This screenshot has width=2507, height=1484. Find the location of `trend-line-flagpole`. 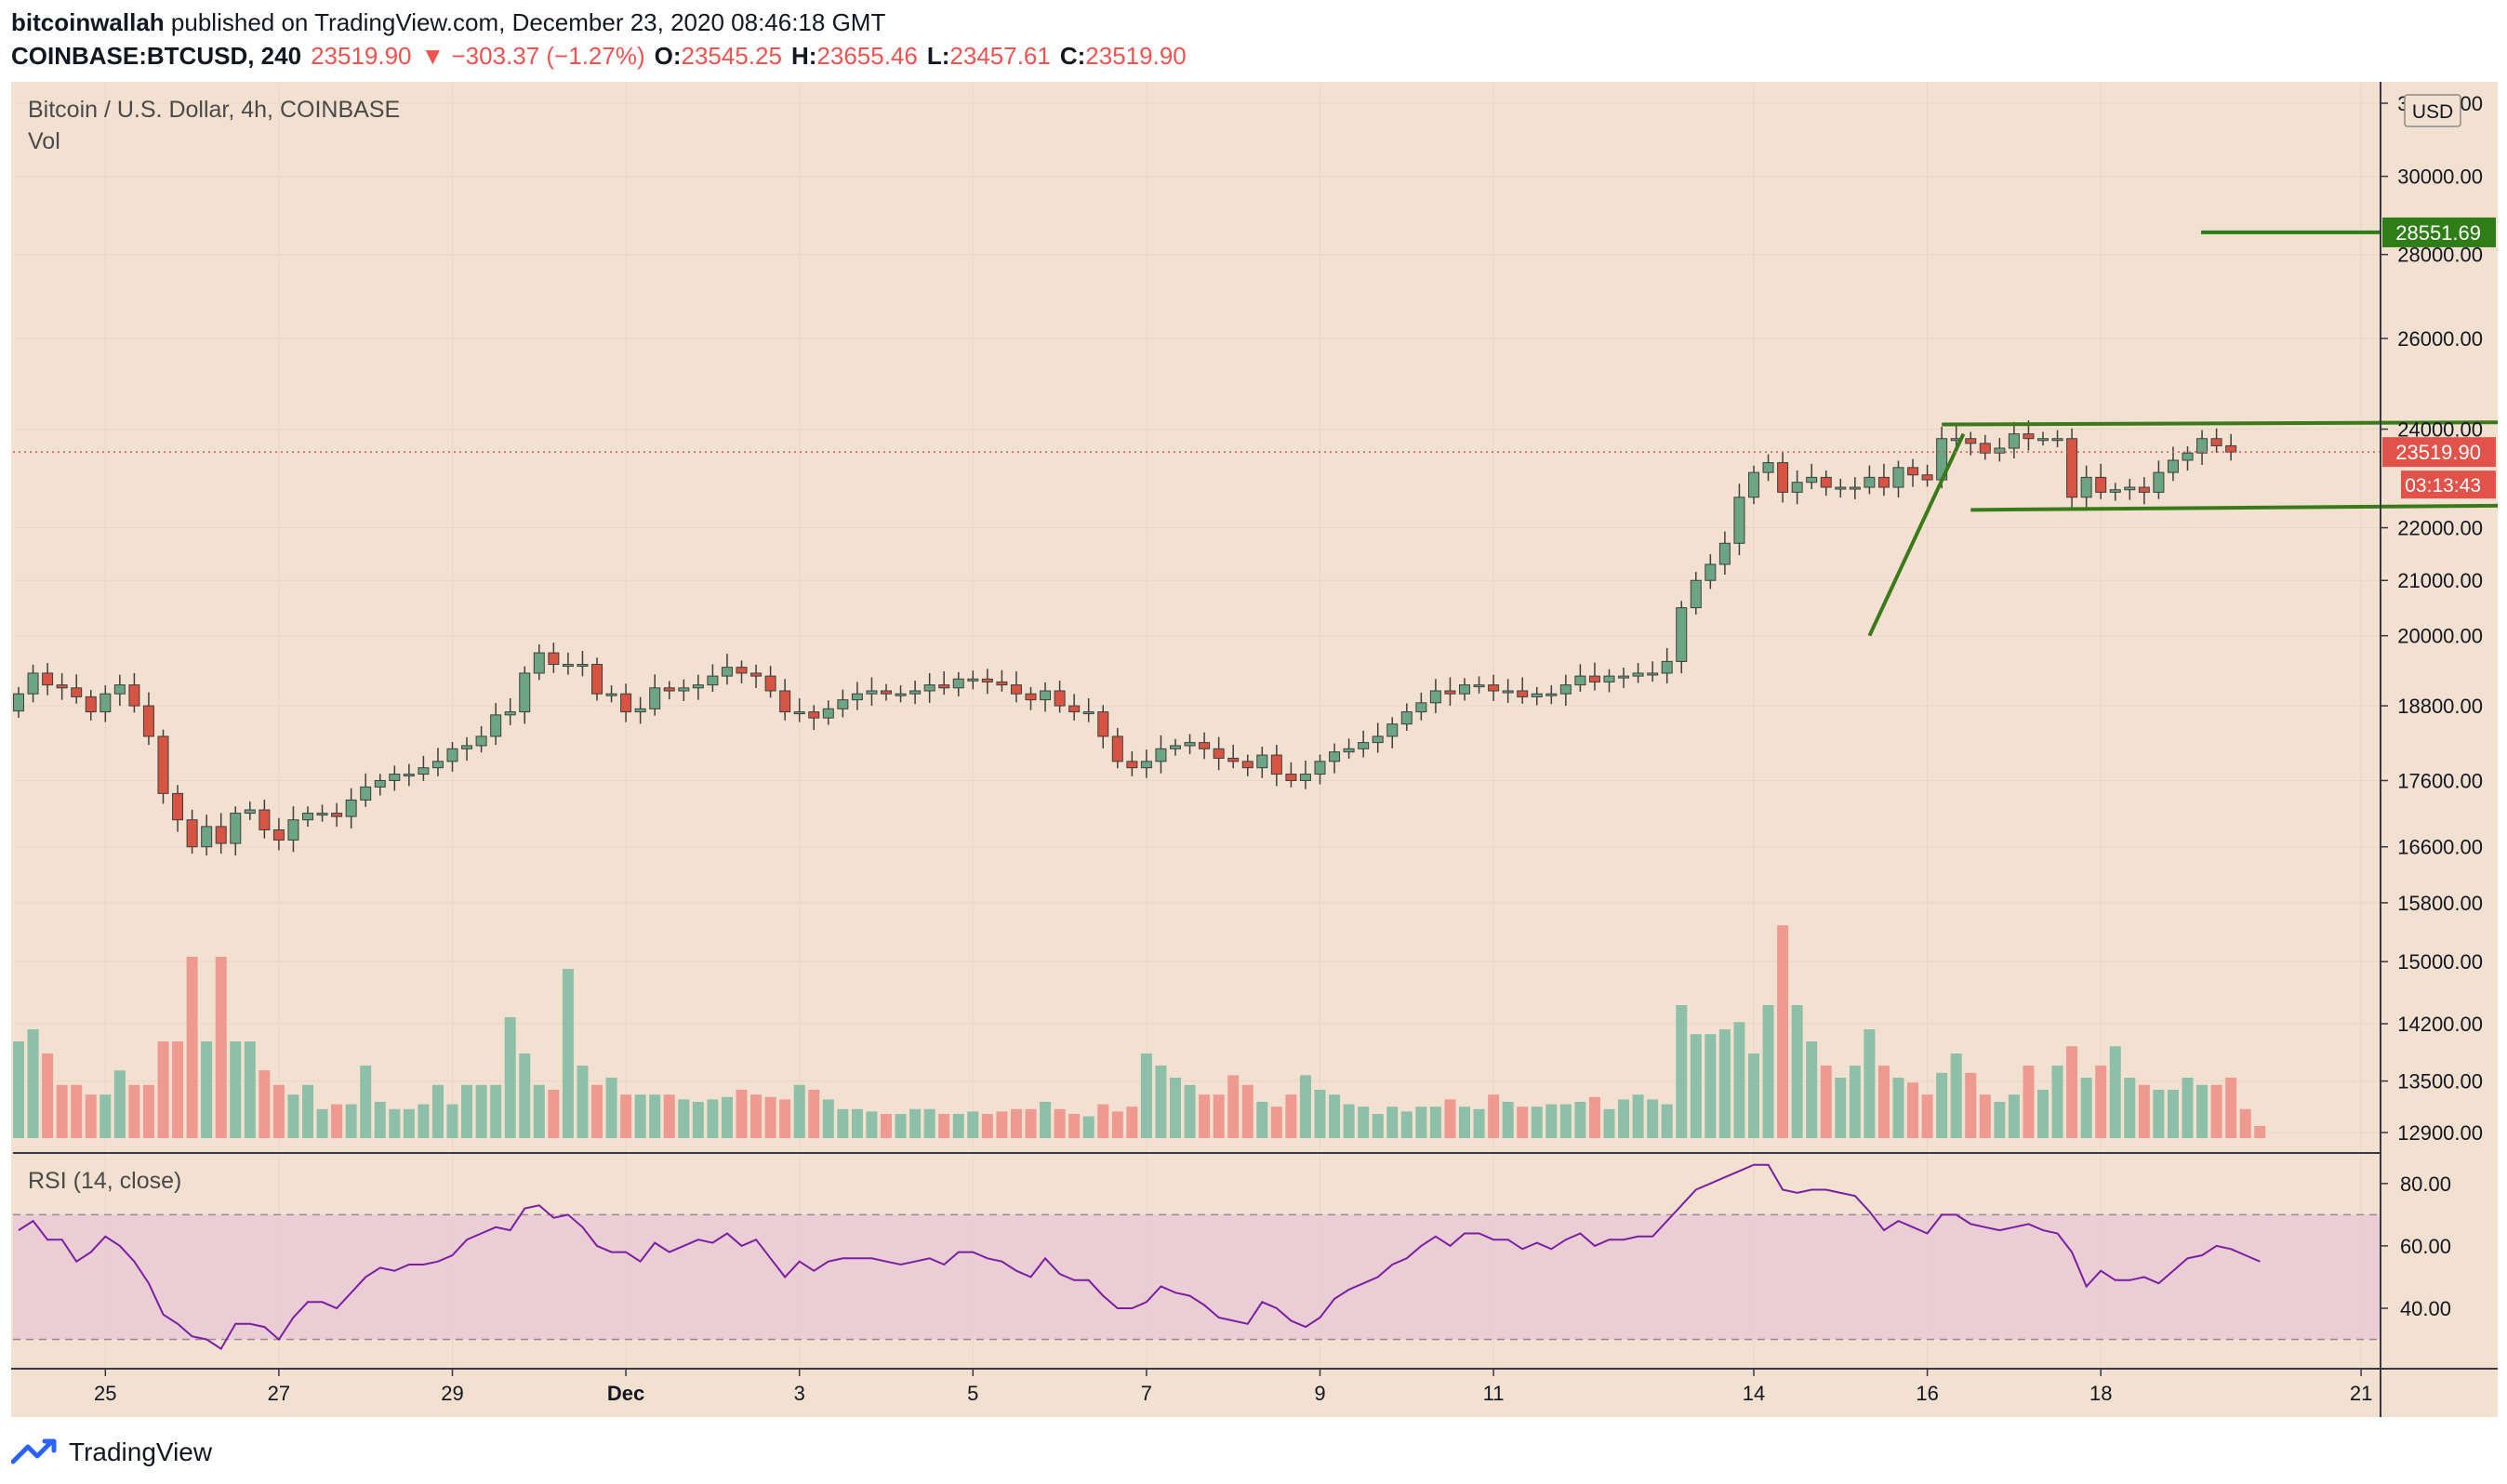

trend-line-flagpole is located at coordinates (1916, 534).